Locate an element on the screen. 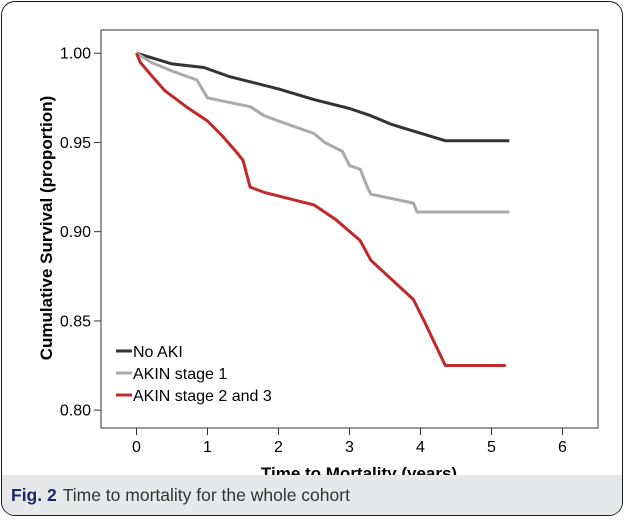 This screenshot has height=520, width=627. x-tick-label: 2 is located at coordinates (278, 447).